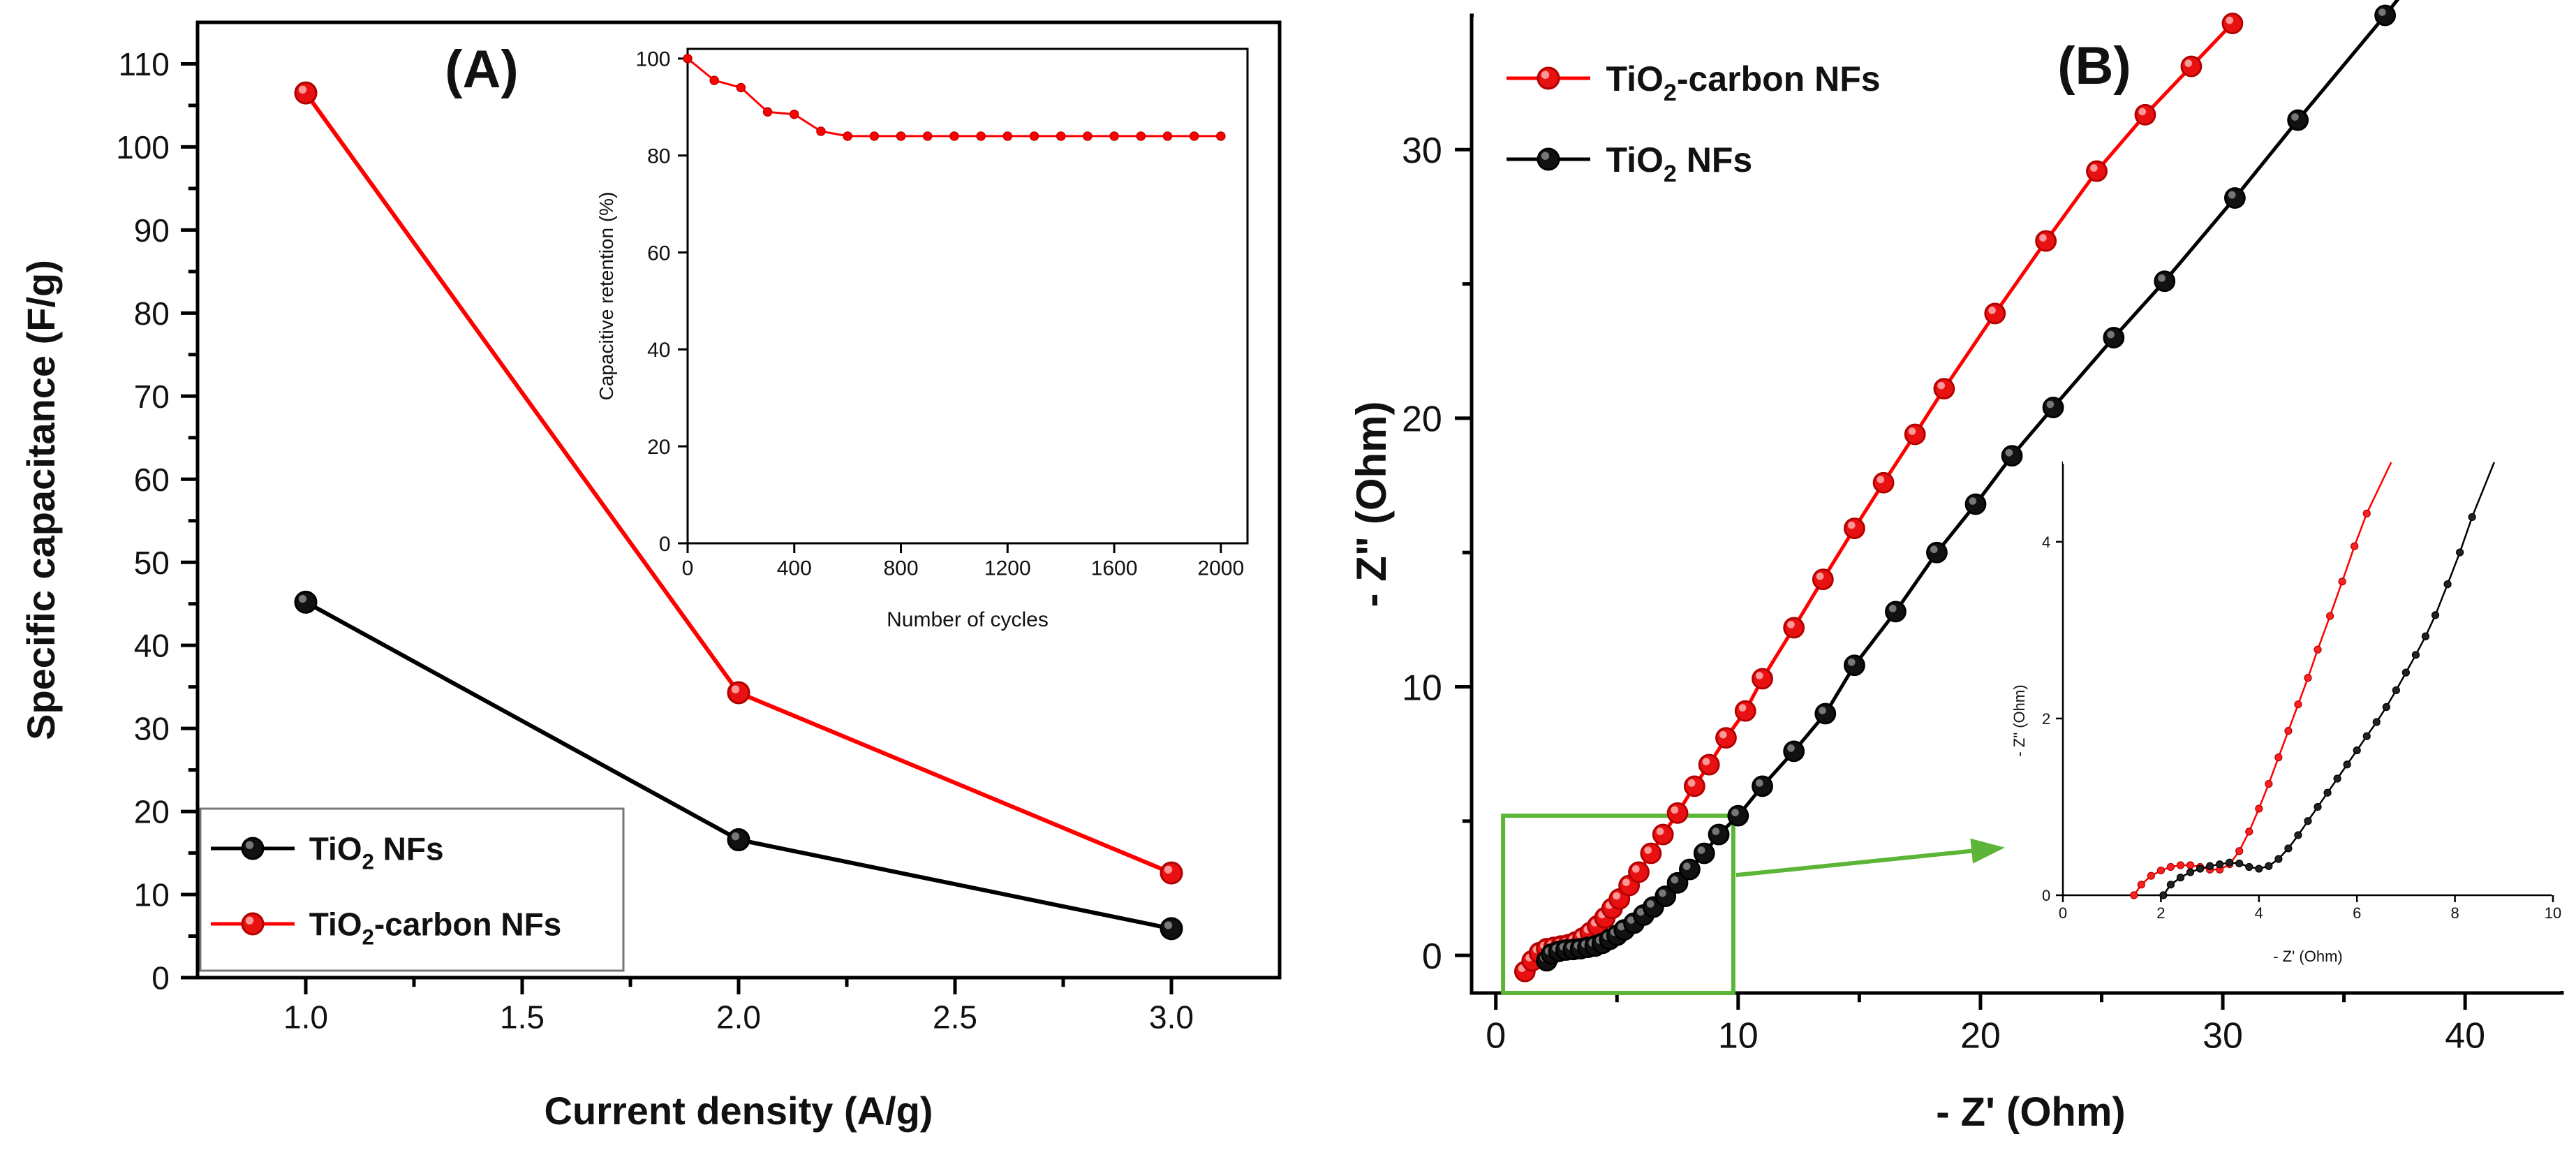 The height and width of the screenshot is (1155, 2576). What do you see at coordinates (794, 568) in the screenshot?
I see `panelA-inset-x-tick-label: 400` at bounding box center [794, 568].